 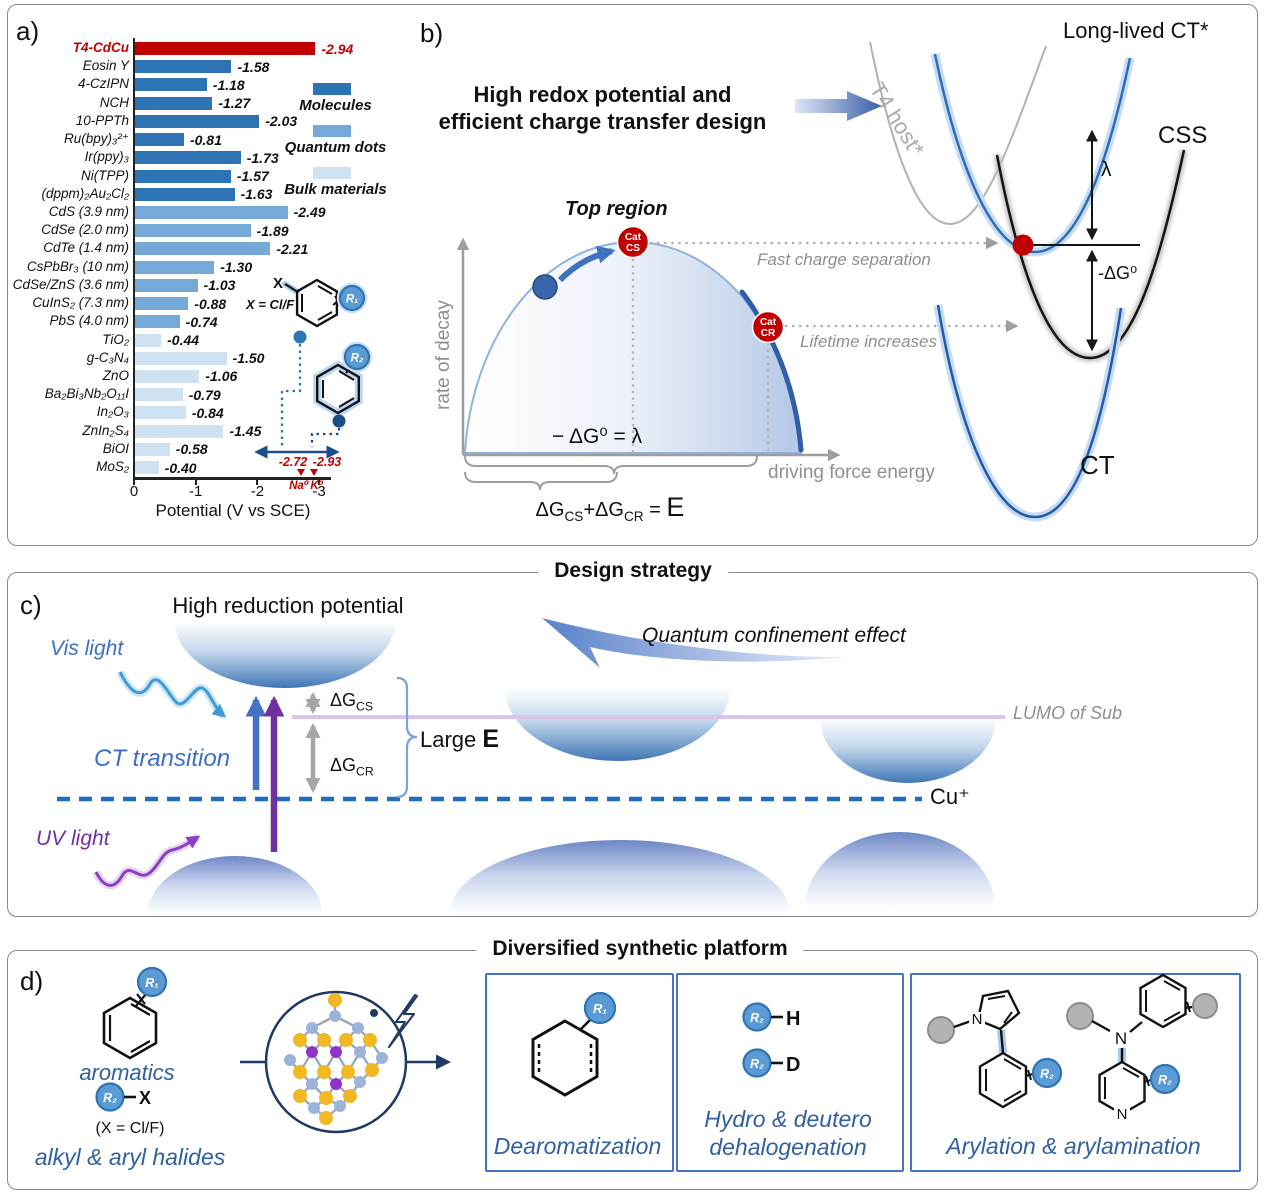 What do you see at coordinates (270, 304) in the screenshot?
I see `x-equals-label: X = Cl/F` at bounding box center [270, 304].